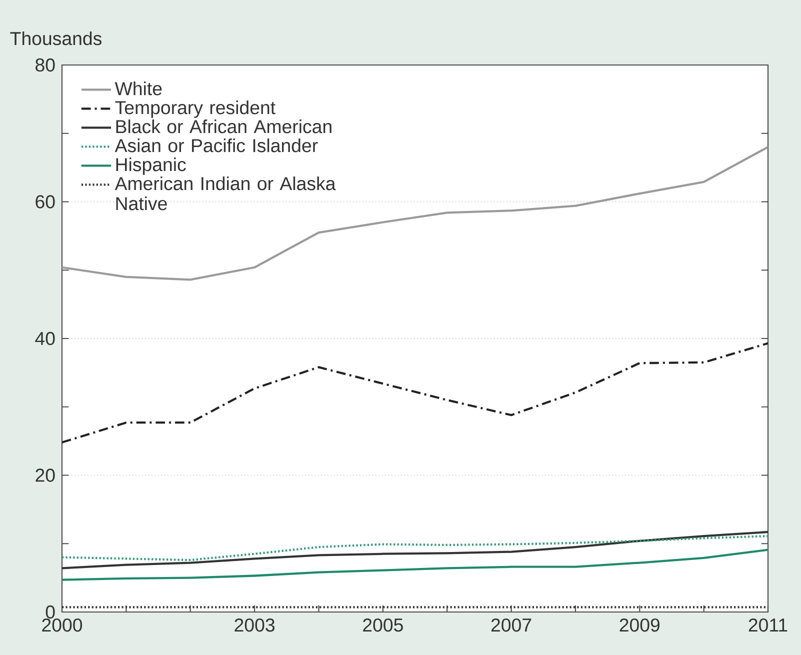 This screenshot has width=801, height=655. I want to click on y-tick-label: 0, so click(50, 612).